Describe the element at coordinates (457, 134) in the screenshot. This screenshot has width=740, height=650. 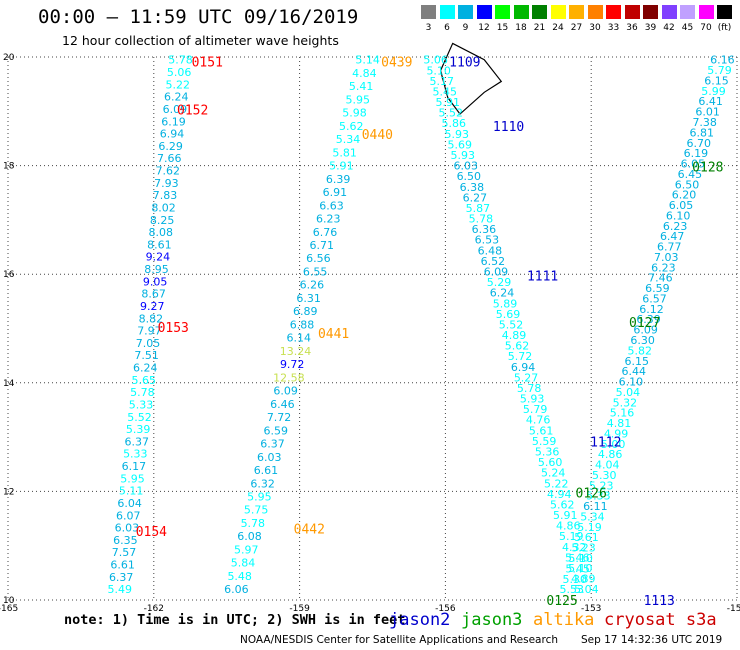
I see `wave-height-point: 5.93` at that location.